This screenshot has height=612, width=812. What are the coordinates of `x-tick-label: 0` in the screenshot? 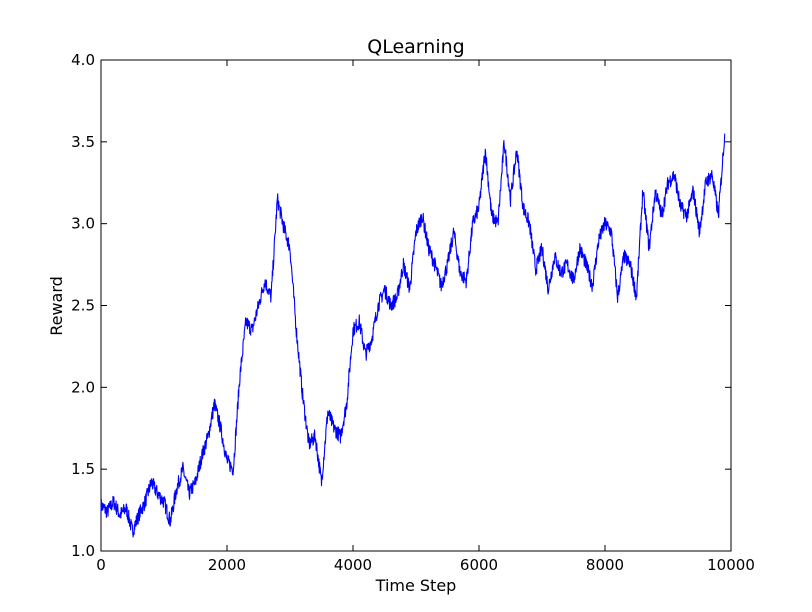 It's located at (101, 565).